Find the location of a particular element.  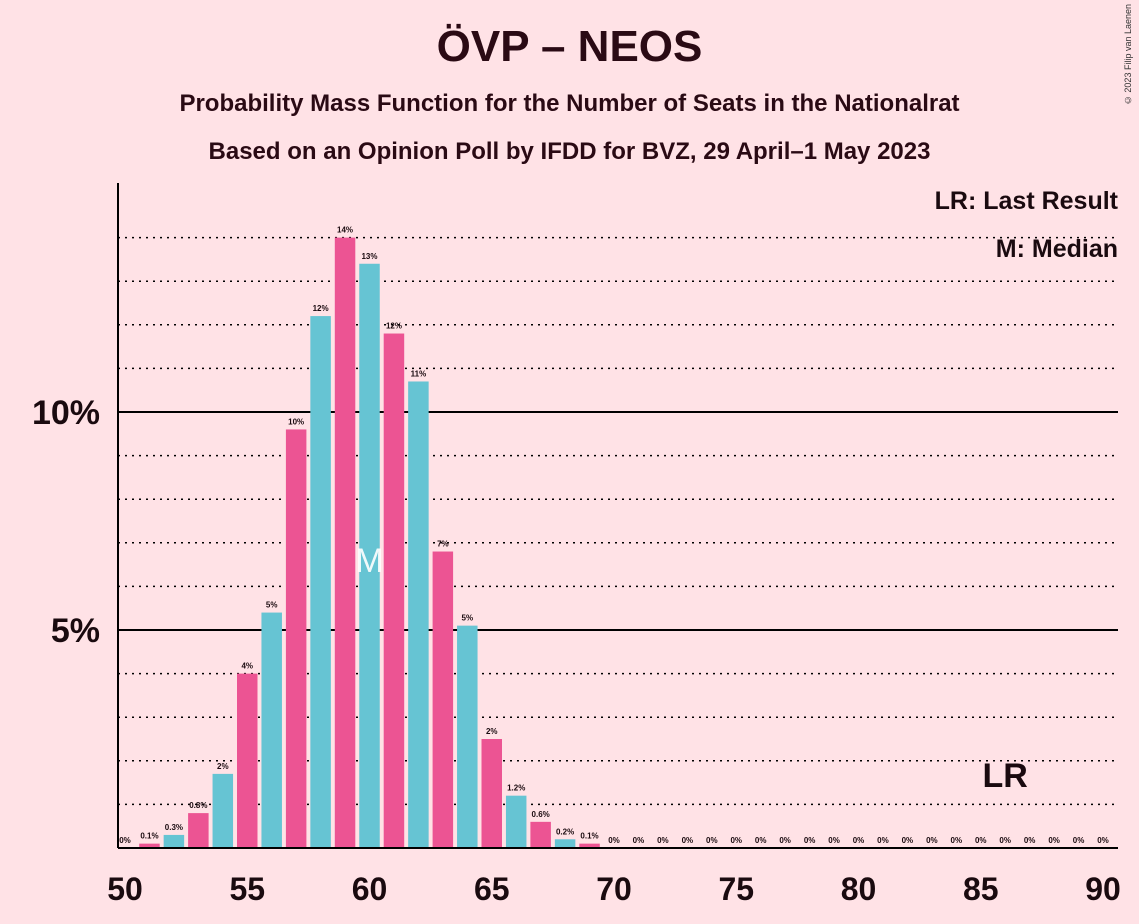

bar-label-seat-90: 0% is located at coordinates (1103, 840).